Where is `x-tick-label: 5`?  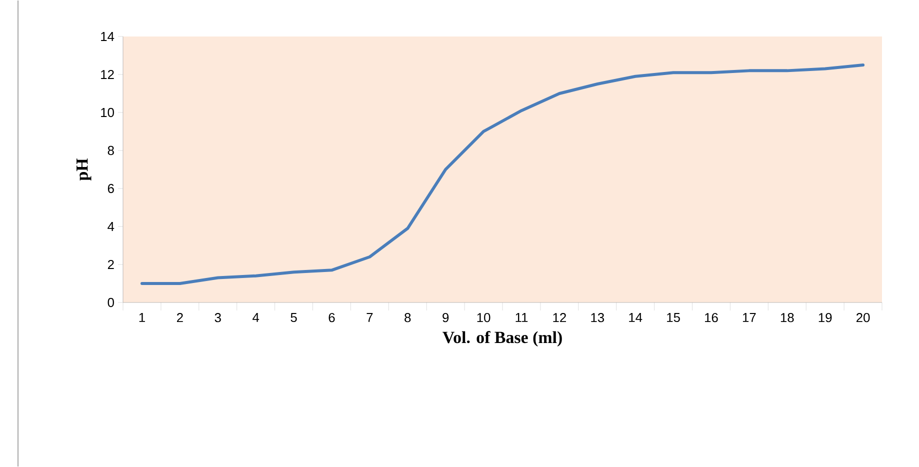
x-tick-label: 5 is located at coordinates (293, 317).